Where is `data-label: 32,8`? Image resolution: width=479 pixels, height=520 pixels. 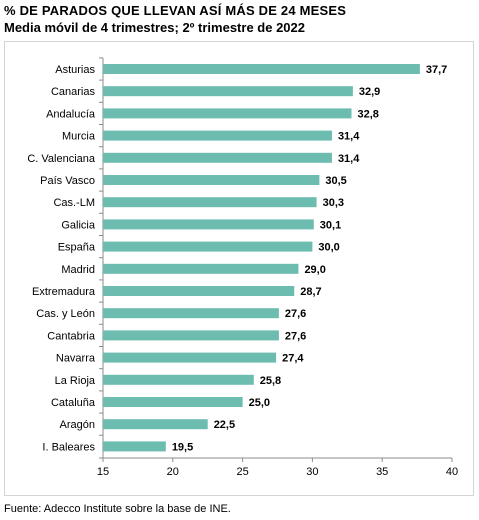 data-label: 32,8 is located at coordinates (367, 114).